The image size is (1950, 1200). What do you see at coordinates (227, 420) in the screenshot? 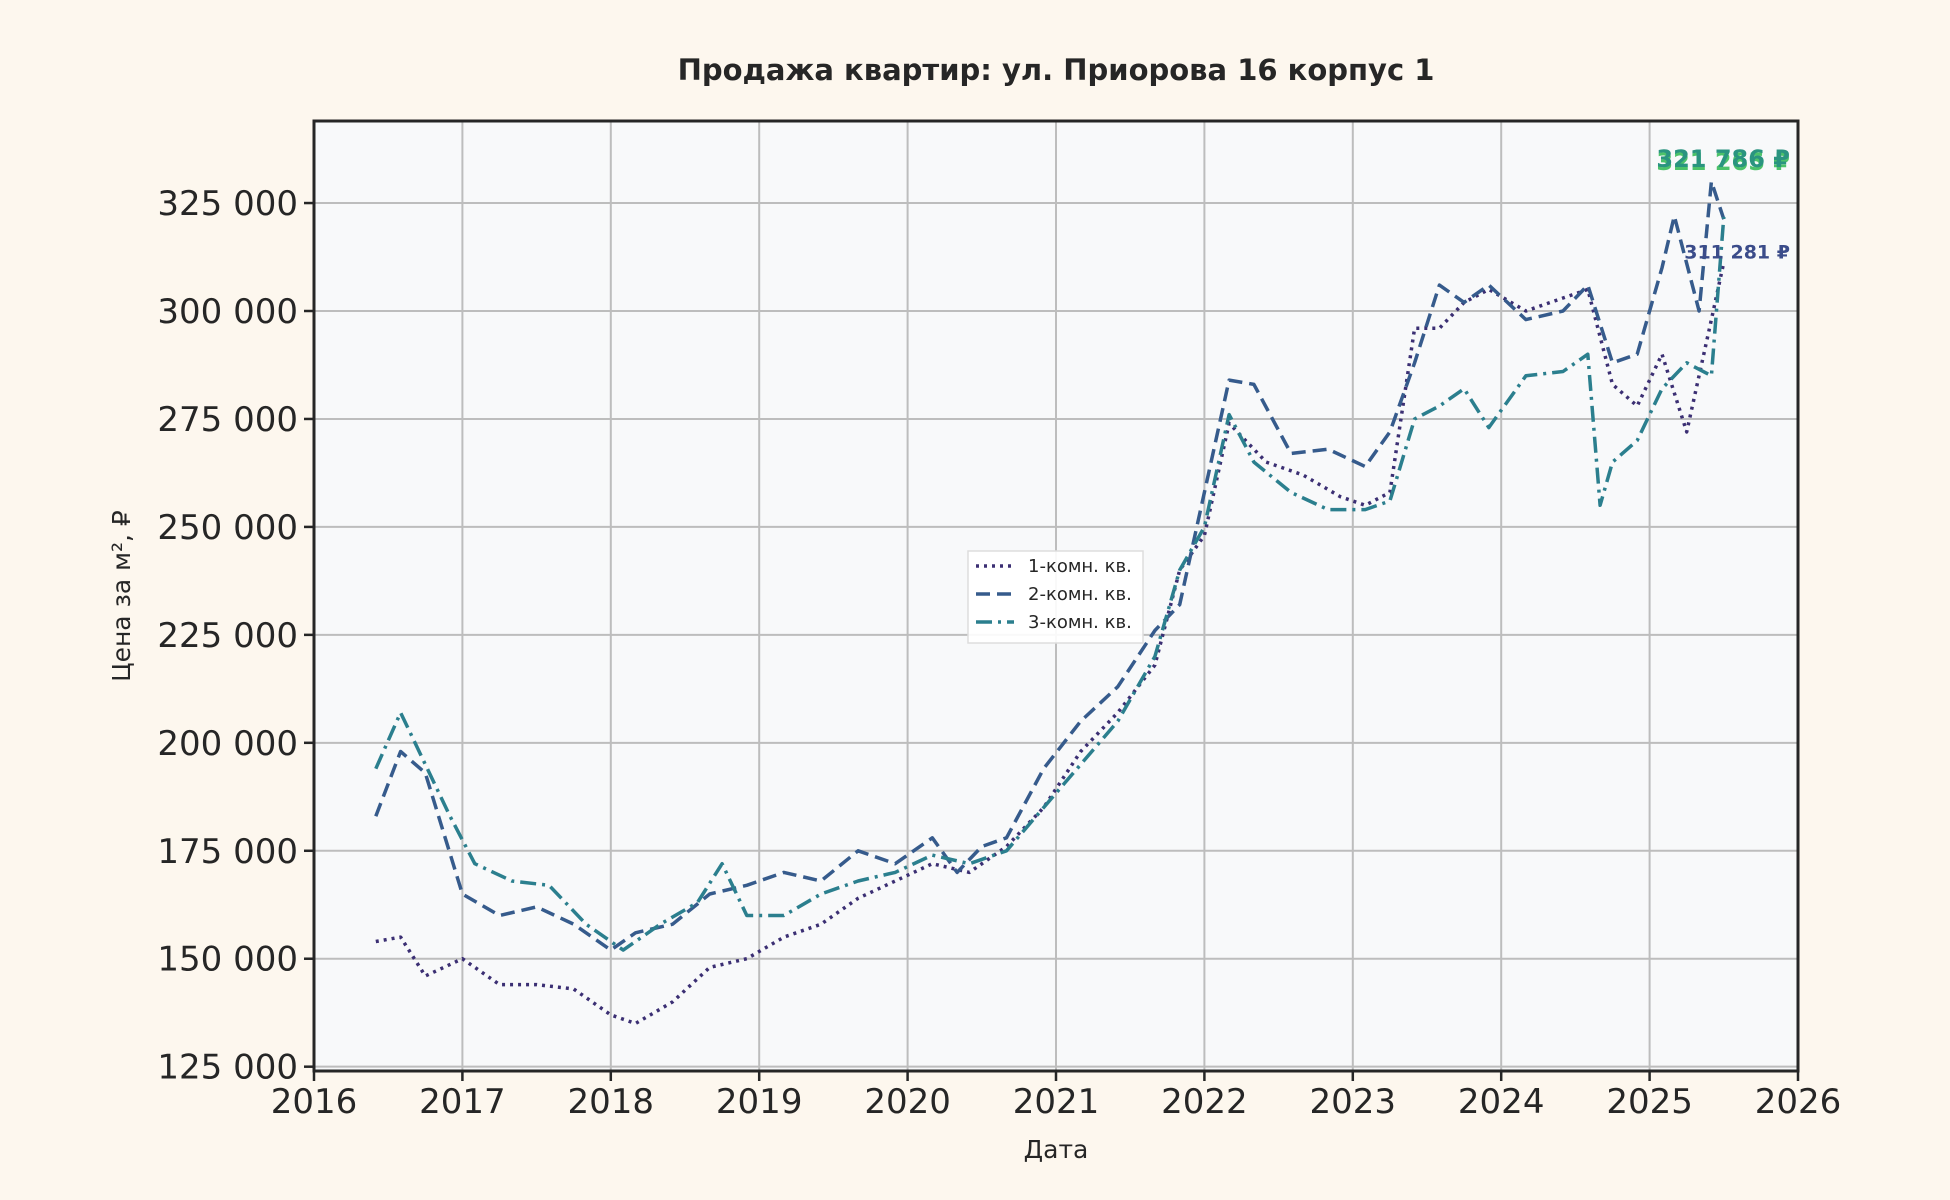
I see `y-tick-label: 275 000` at bounding box center [227, 420].